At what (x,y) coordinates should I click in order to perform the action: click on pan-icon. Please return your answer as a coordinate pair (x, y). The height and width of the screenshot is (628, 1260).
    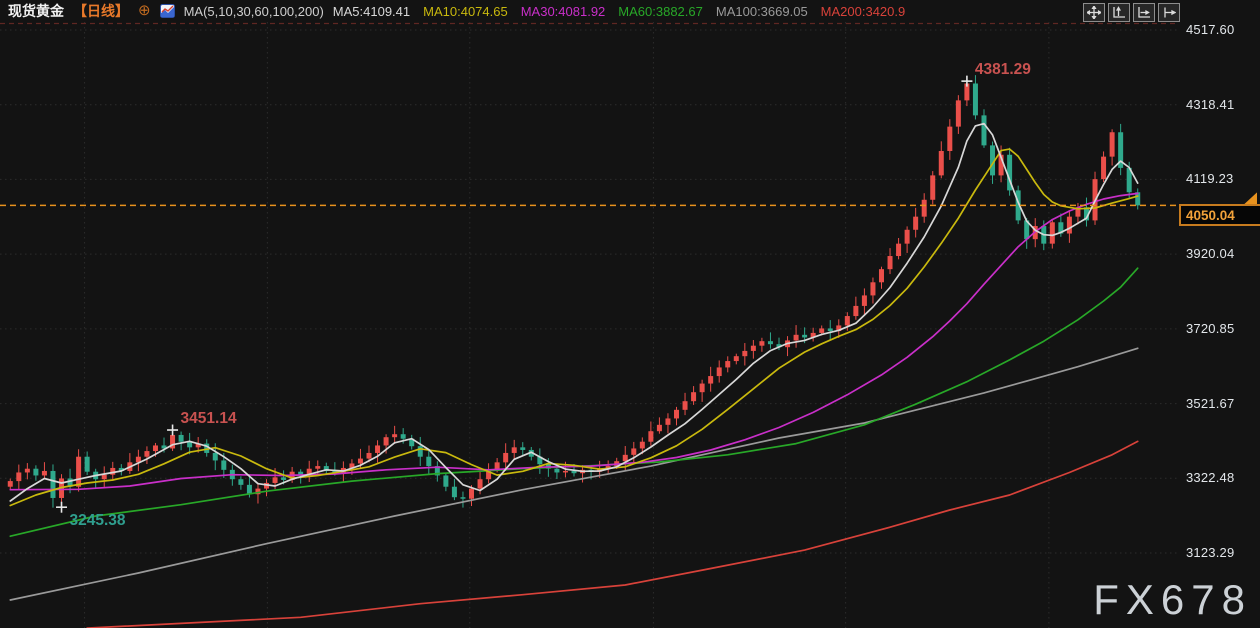
    Looking at the image, I should click on (1094, 12).